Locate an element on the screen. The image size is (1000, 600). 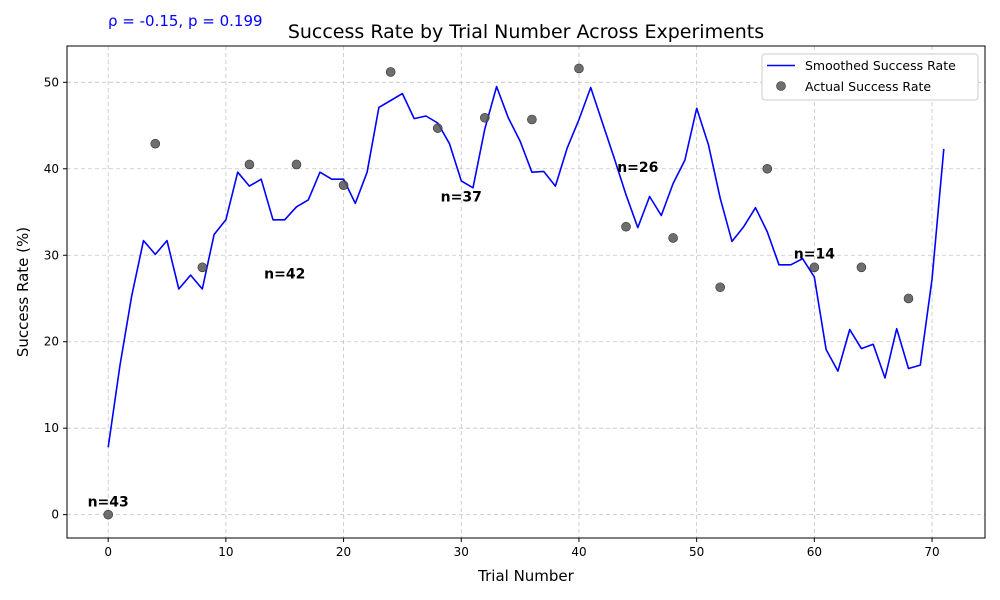
x-tick-label: 20 is located at coordinates (343, 552).